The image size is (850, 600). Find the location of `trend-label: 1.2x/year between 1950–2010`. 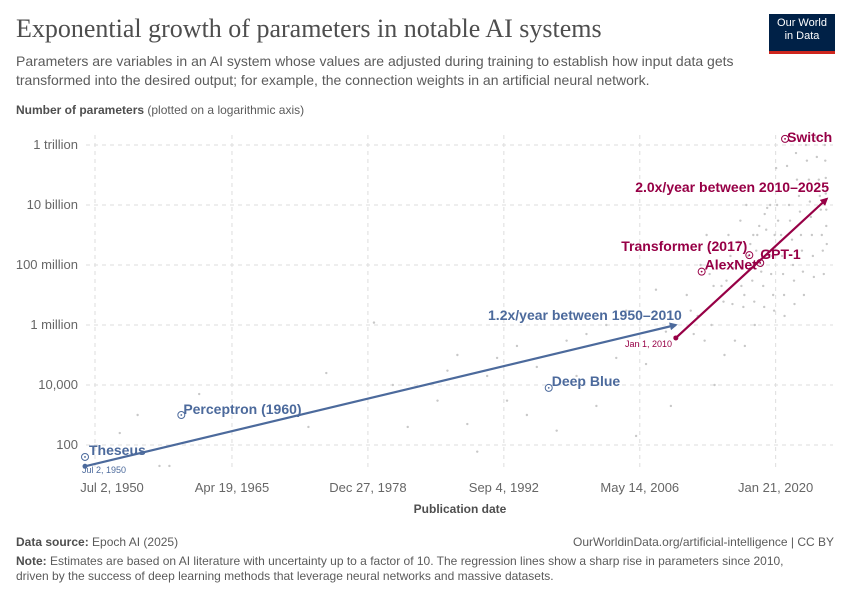

trend-label: 1.2x/year between 1950–2010 is located at coordinates (585, 315).